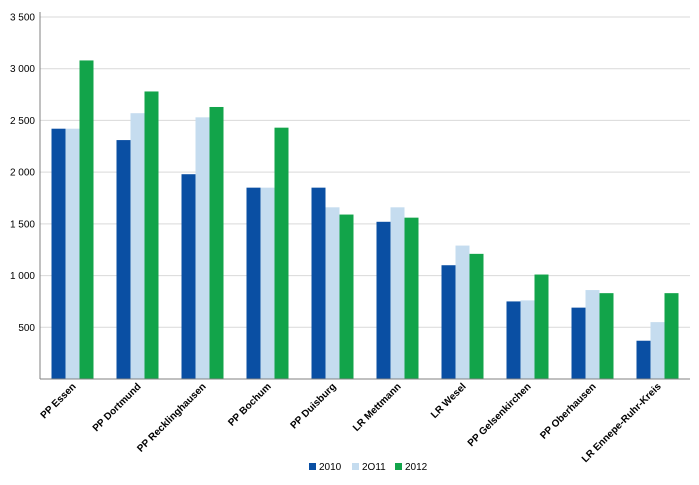 This screenshot has height=485, width=699. I want to click on x-tick-label: PP Oberhausen, so click(568, 411).